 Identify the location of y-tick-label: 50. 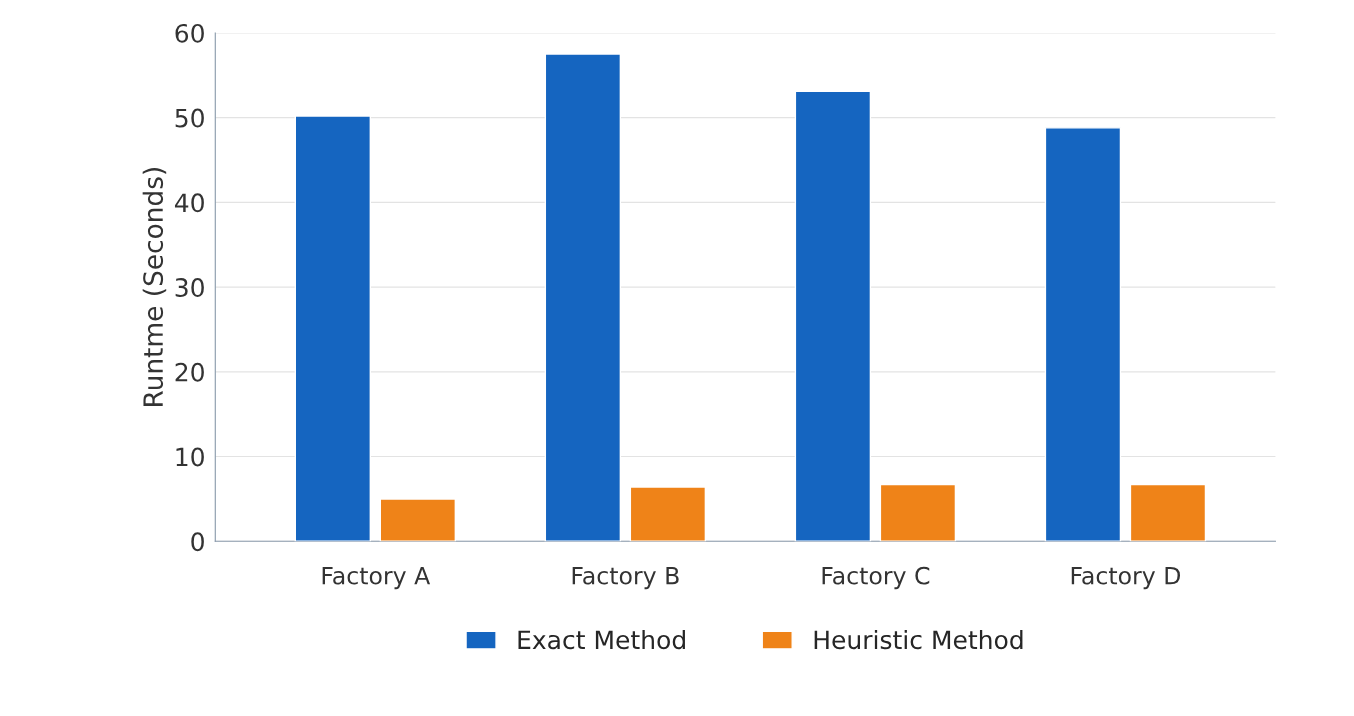
(189, 118).